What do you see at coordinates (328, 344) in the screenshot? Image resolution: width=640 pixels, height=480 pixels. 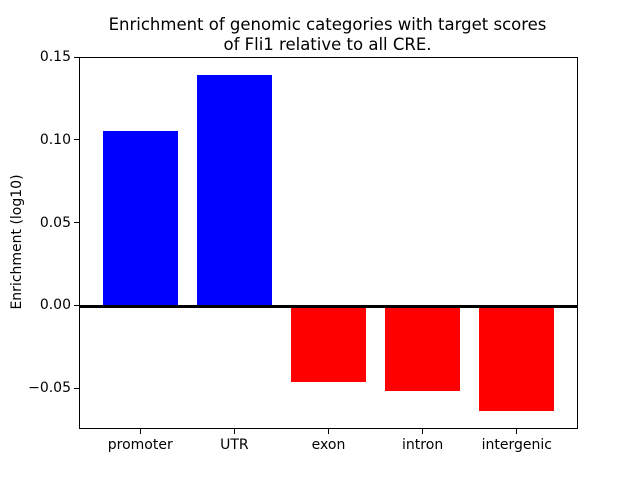 I see `bar-exon` at bounding box center [328, 344].